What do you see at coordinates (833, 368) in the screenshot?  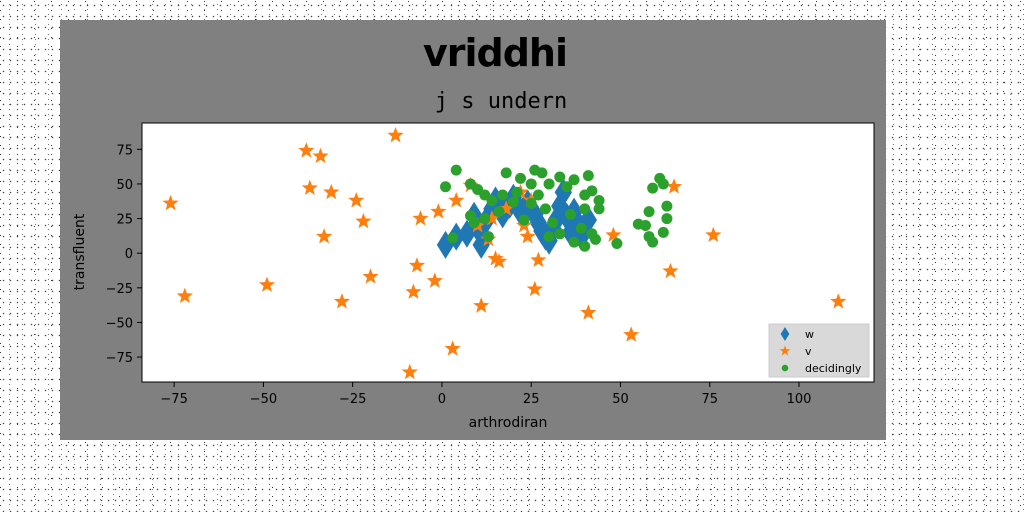 I see `legend-label: decidingly` at bounding box center [833, 368].